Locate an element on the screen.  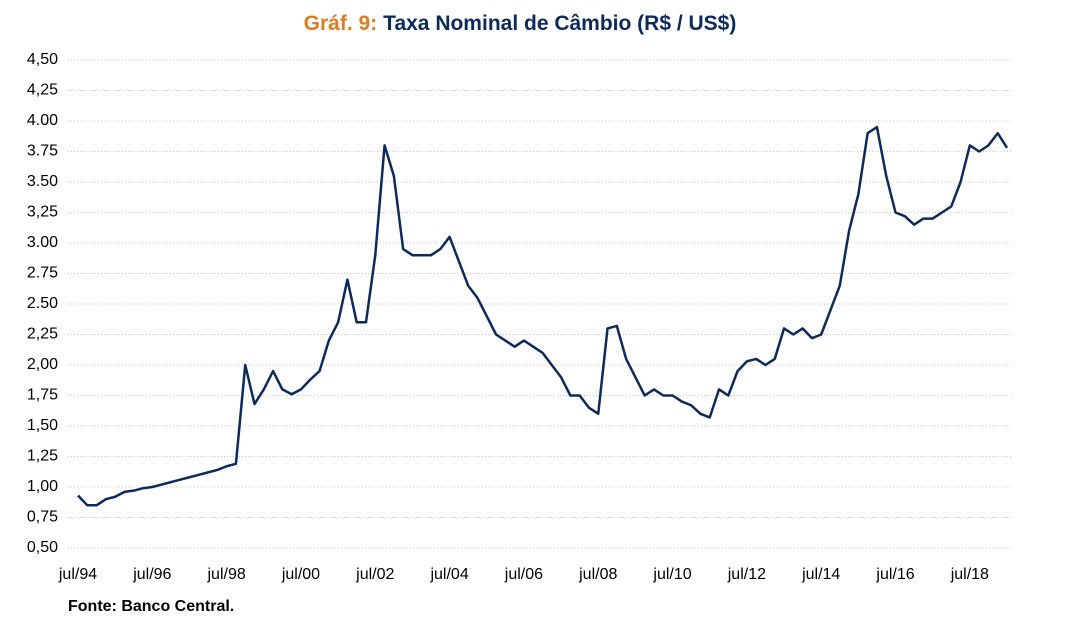
y-tick-label: 2.50 is located at coordinates (42, 303).